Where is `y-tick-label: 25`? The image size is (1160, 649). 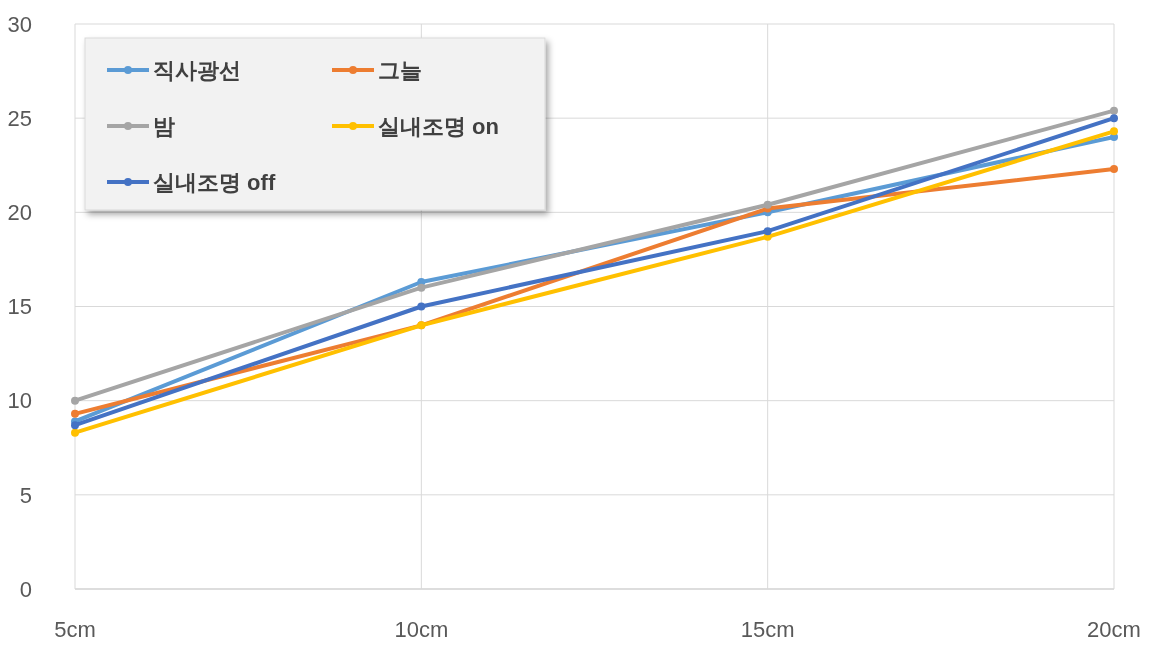 y-tick-label: 25 is located at coordinates (19, 118).